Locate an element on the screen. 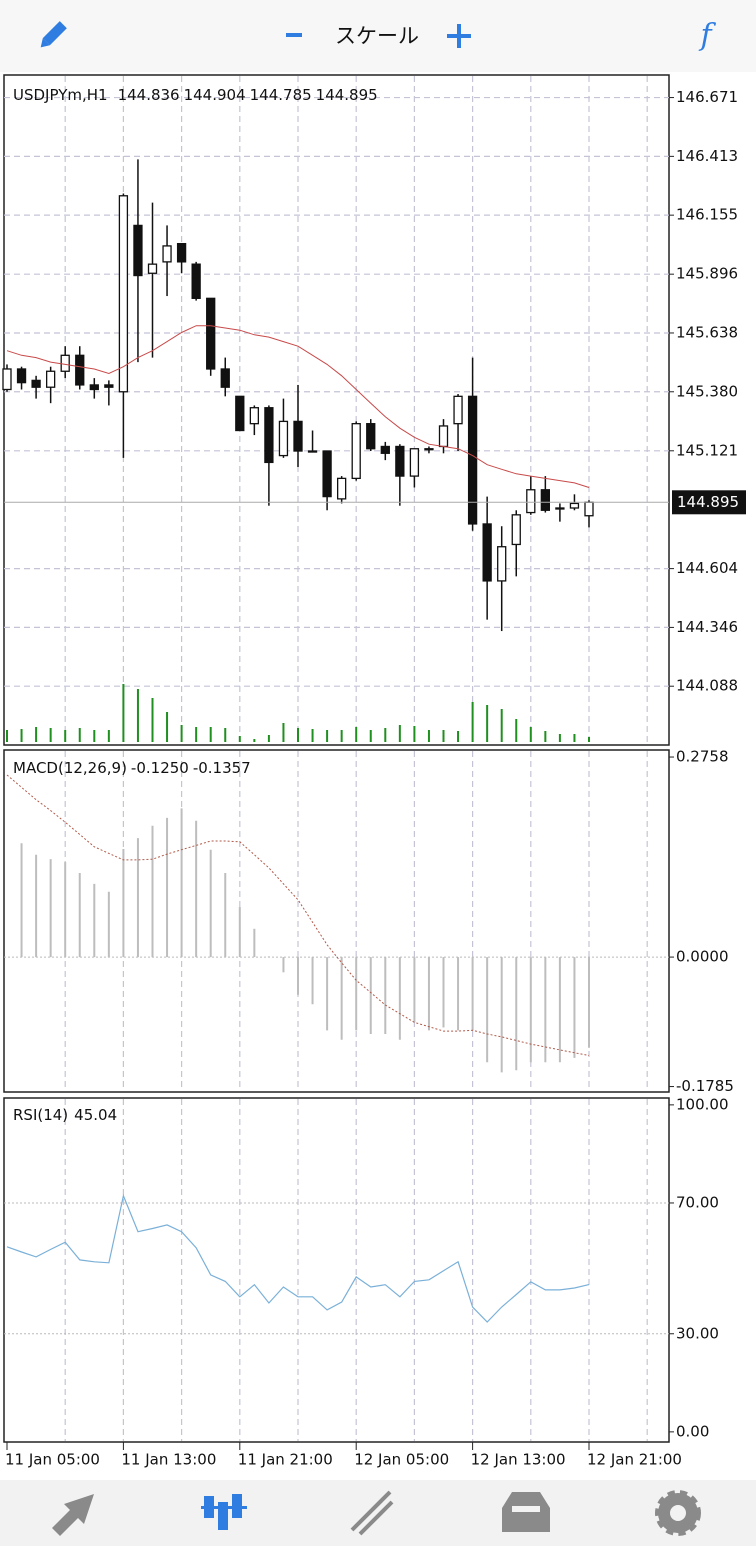  x-tick-label: 12 Jan 05:00 is located at coordinates (401, 1460).